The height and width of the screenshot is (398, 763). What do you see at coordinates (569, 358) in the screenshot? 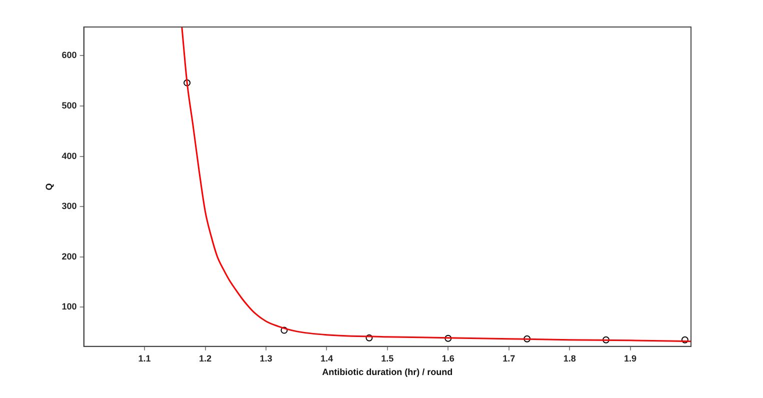
I see `x-tick-label: 1.8` at bounding box center [569, 358].